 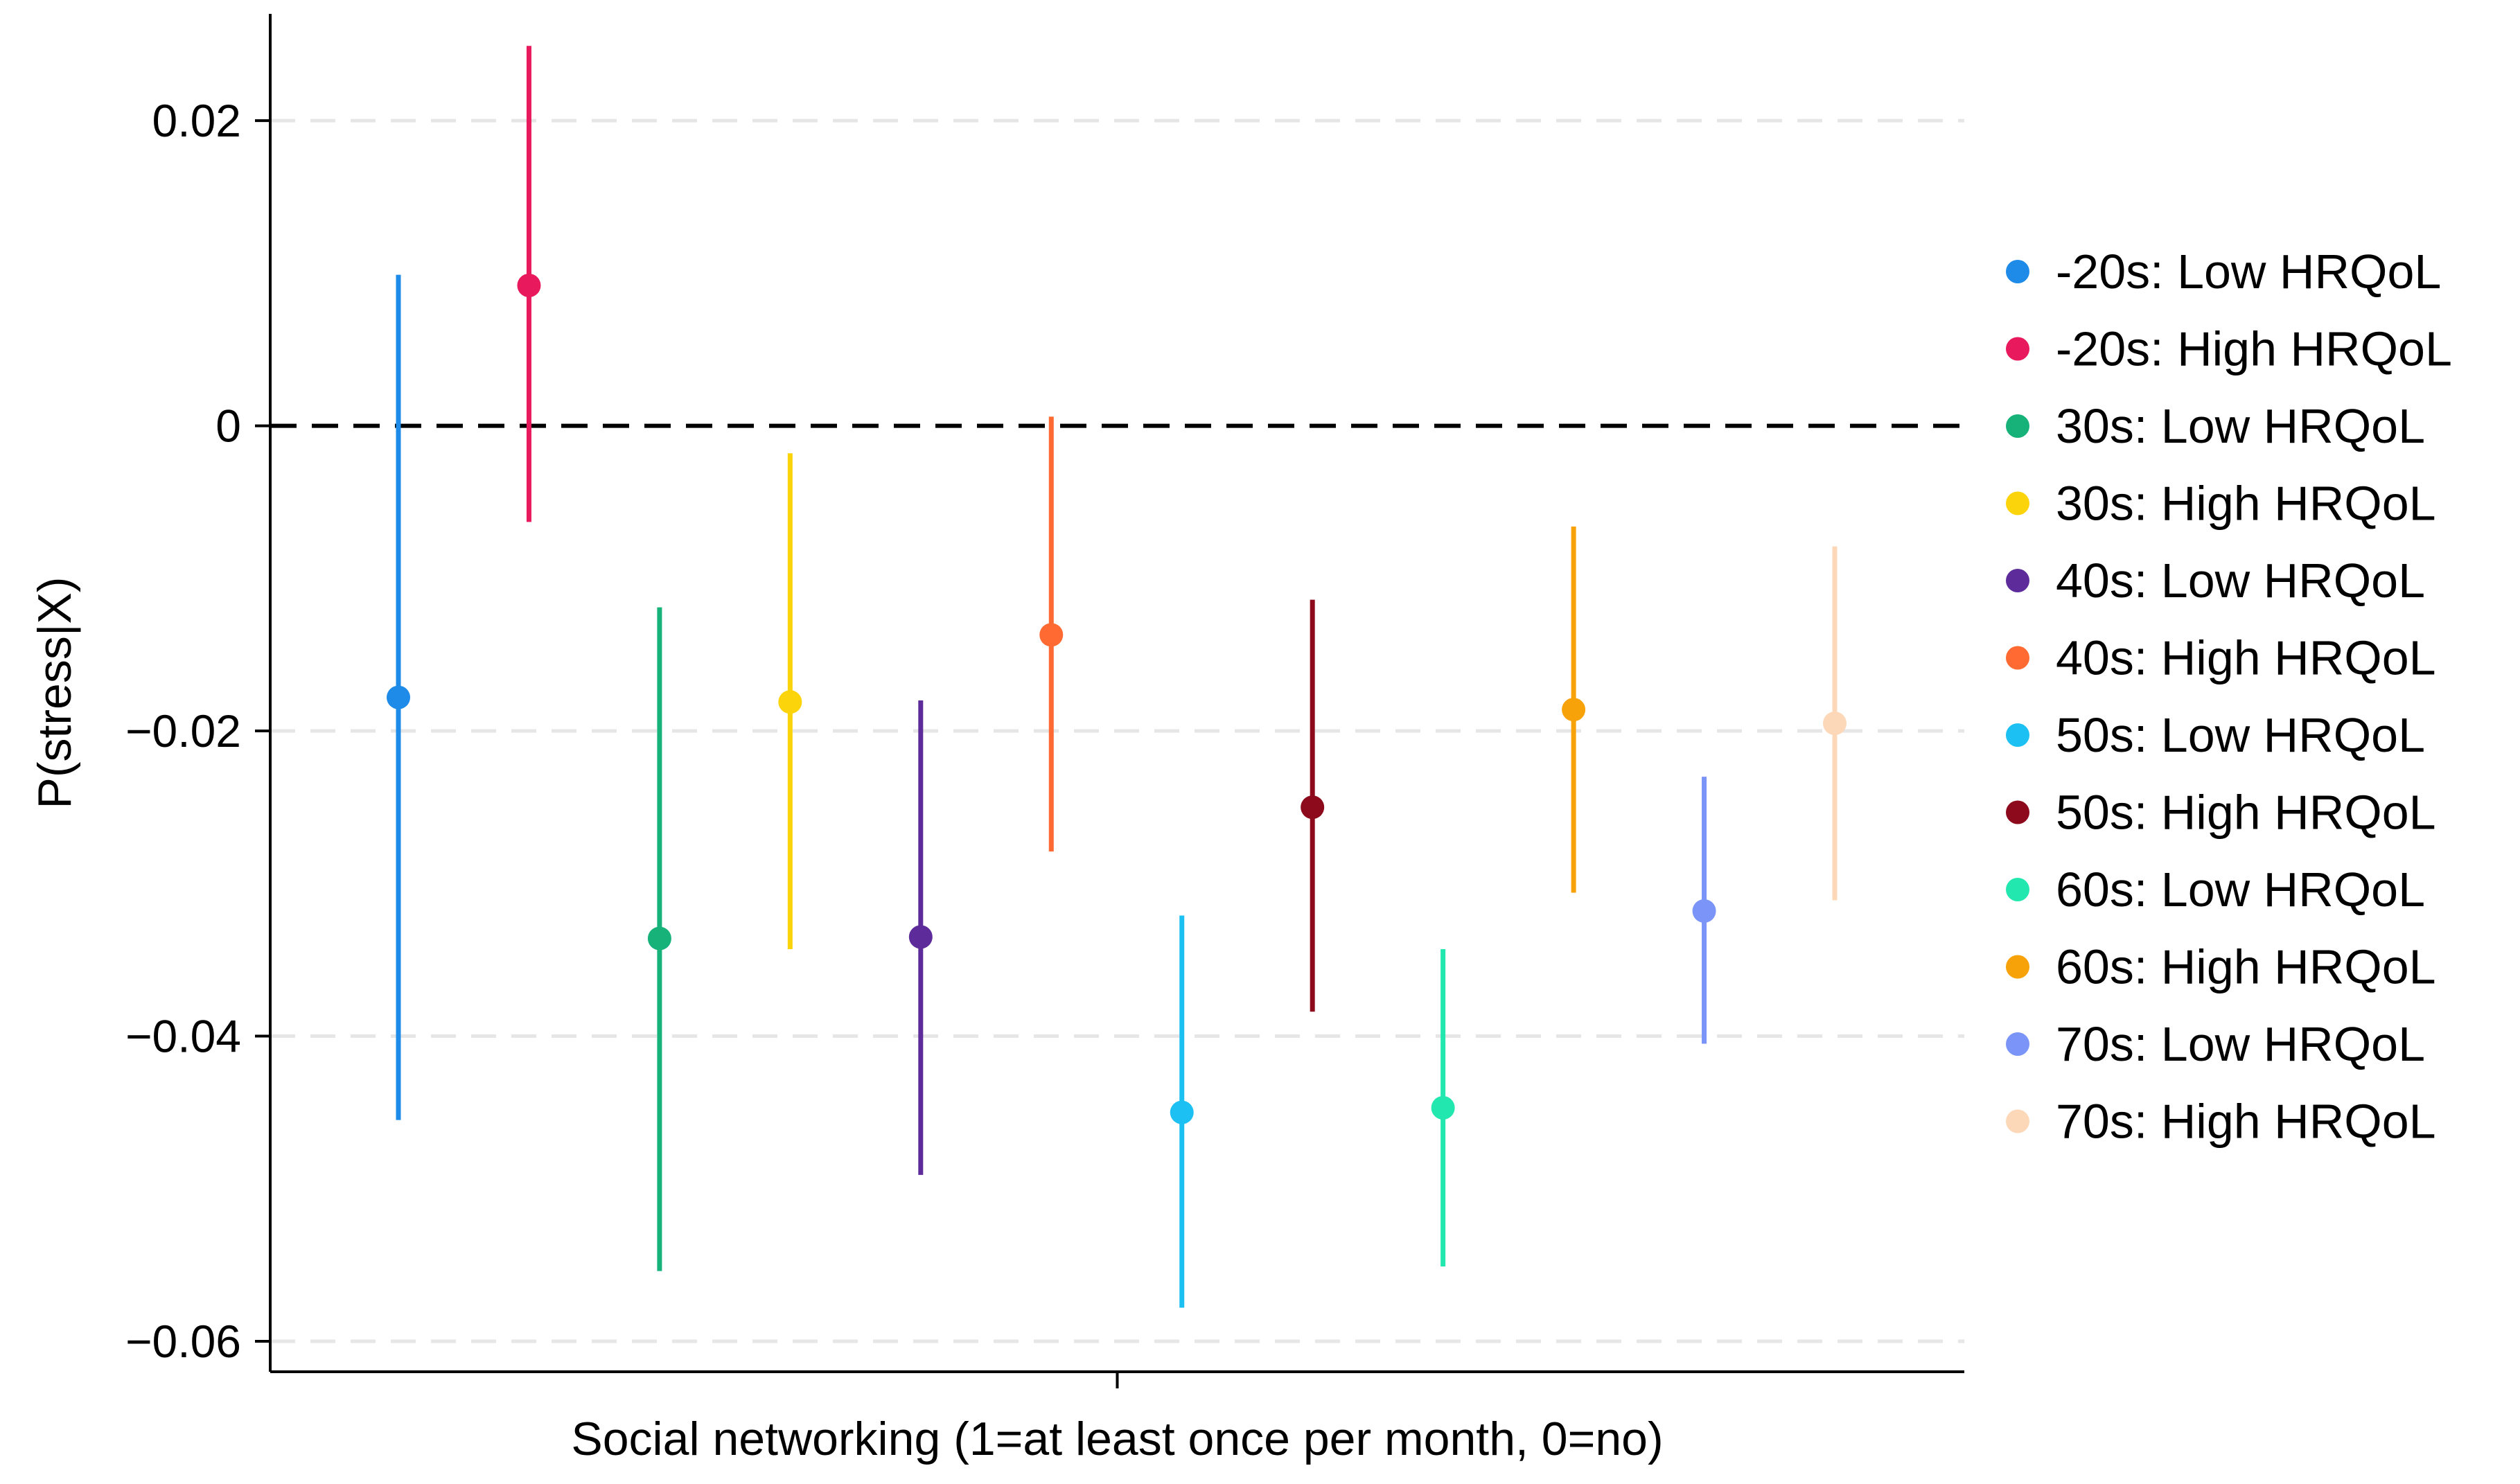 I want to click on legend-item: 40s: Low HRQoL, so click(x=2215, y=581).